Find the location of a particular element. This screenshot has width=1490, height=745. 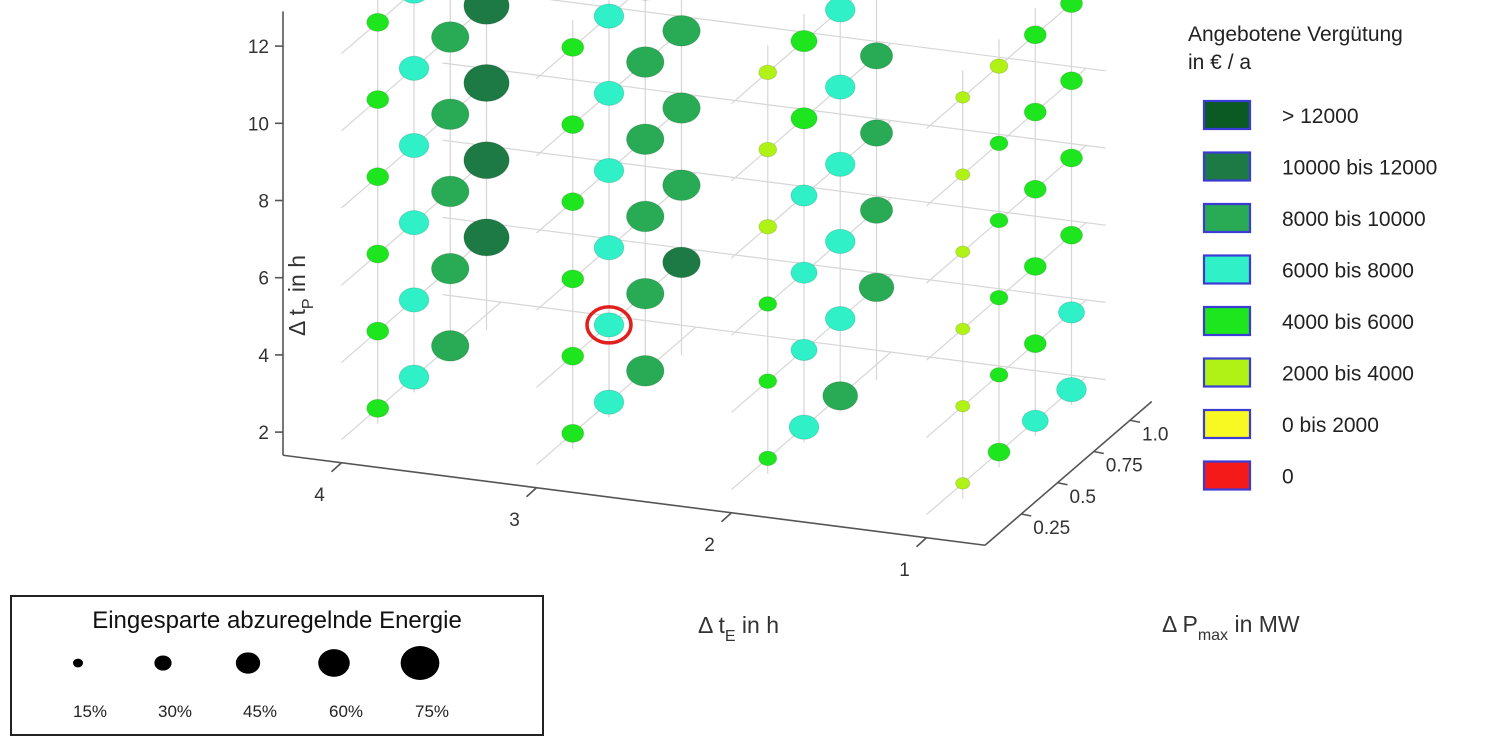

highlight-ring is located at coordinates (609, 325).